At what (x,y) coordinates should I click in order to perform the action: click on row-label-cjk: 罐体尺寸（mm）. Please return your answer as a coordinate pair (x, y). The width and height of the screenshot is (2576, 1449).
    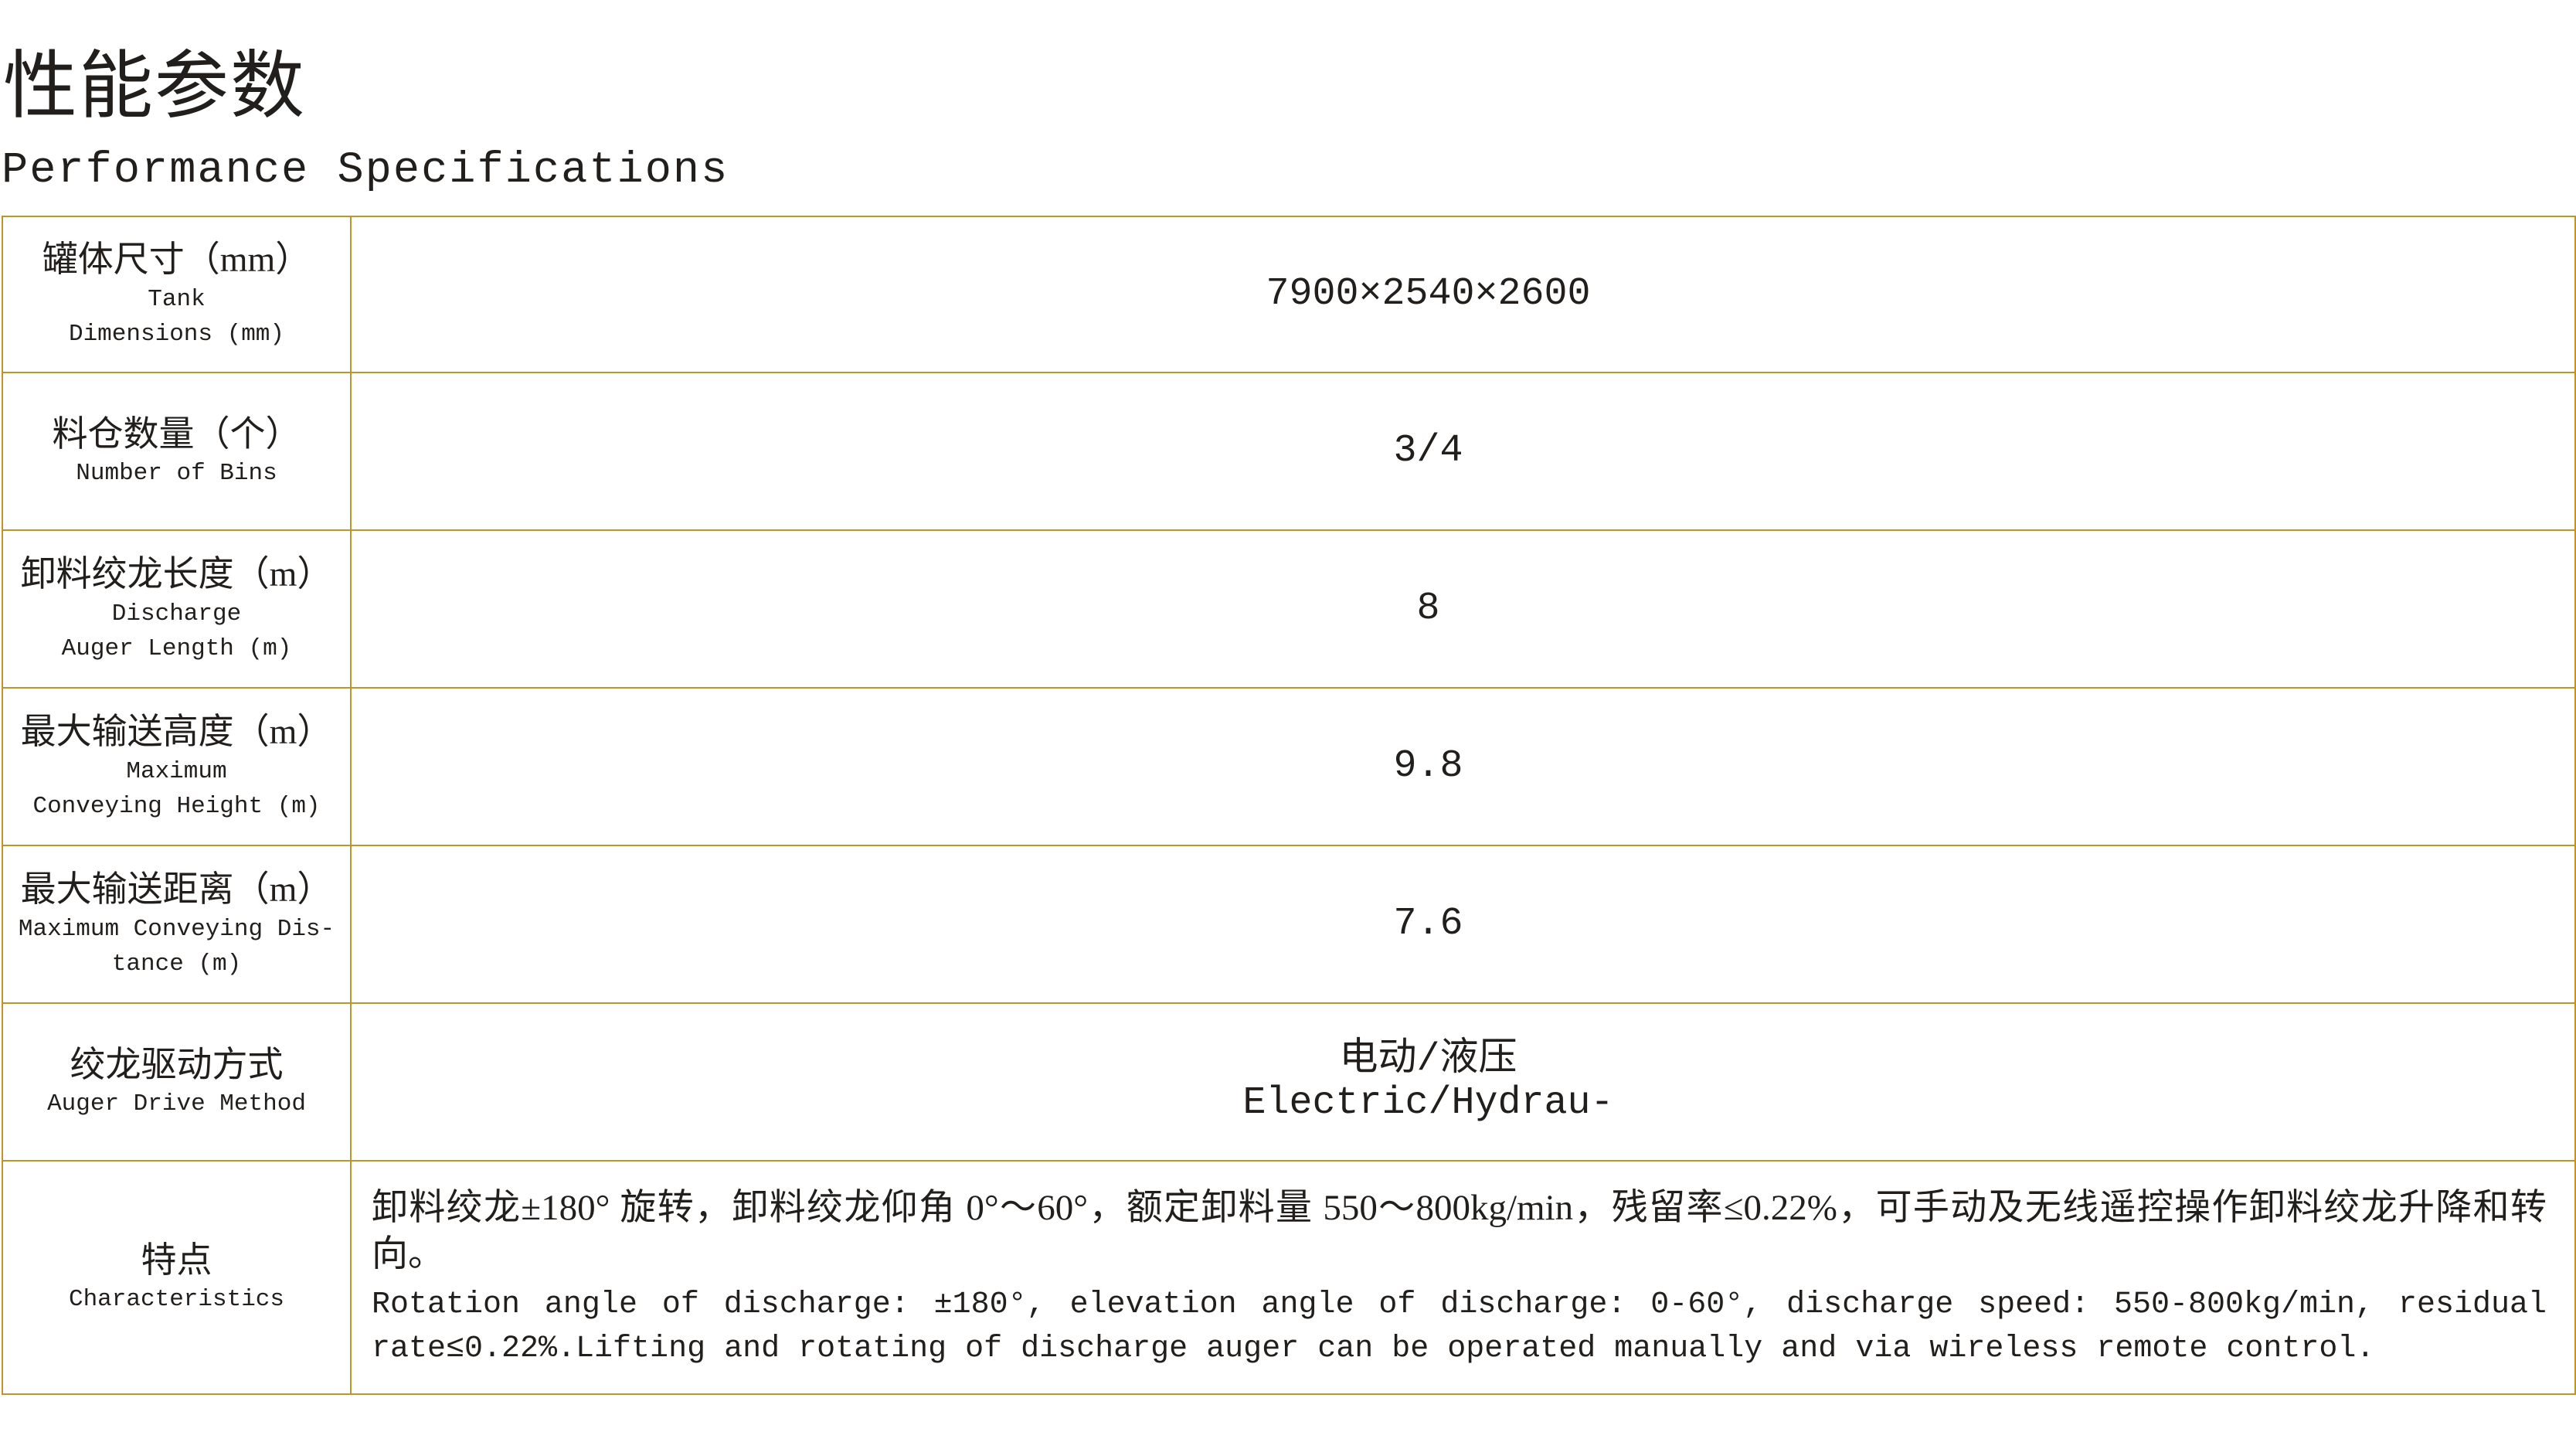
    Looking at the image, I should click on (176, 260).